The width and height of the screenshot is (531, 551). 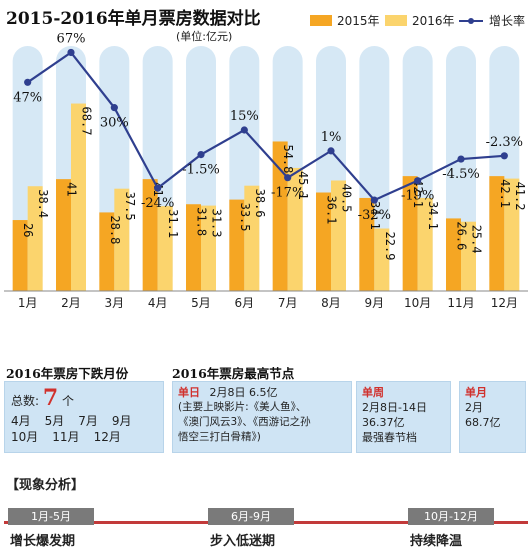 I want to click on legend-2015: 2015年, so click(x=345, y=20).